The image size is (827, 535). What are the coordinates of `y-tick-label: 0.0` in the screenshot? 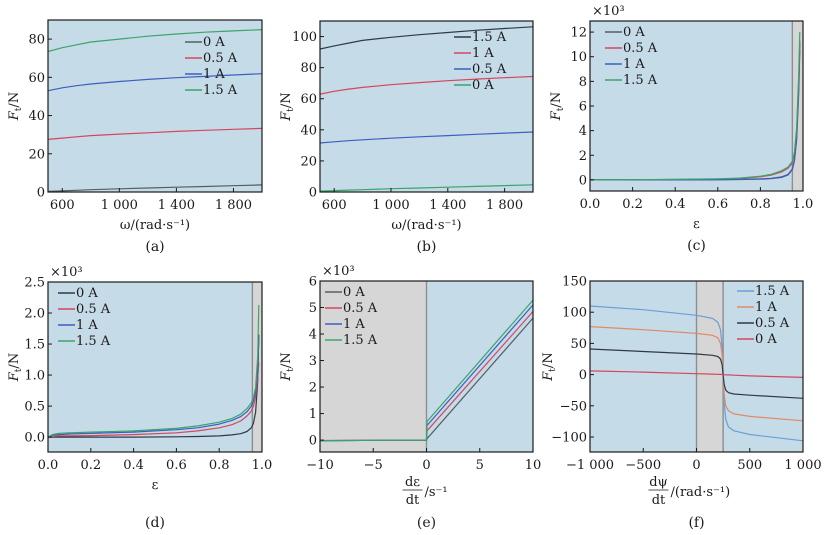 It's located at (34, 438).